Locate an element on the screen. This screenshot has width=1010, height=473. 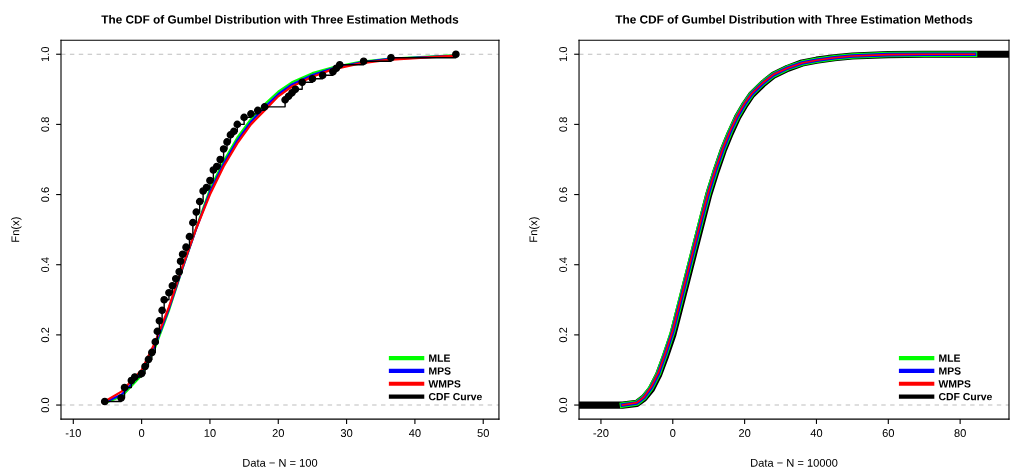
x-tick-label: 80 is located at coordinates (960, 433).